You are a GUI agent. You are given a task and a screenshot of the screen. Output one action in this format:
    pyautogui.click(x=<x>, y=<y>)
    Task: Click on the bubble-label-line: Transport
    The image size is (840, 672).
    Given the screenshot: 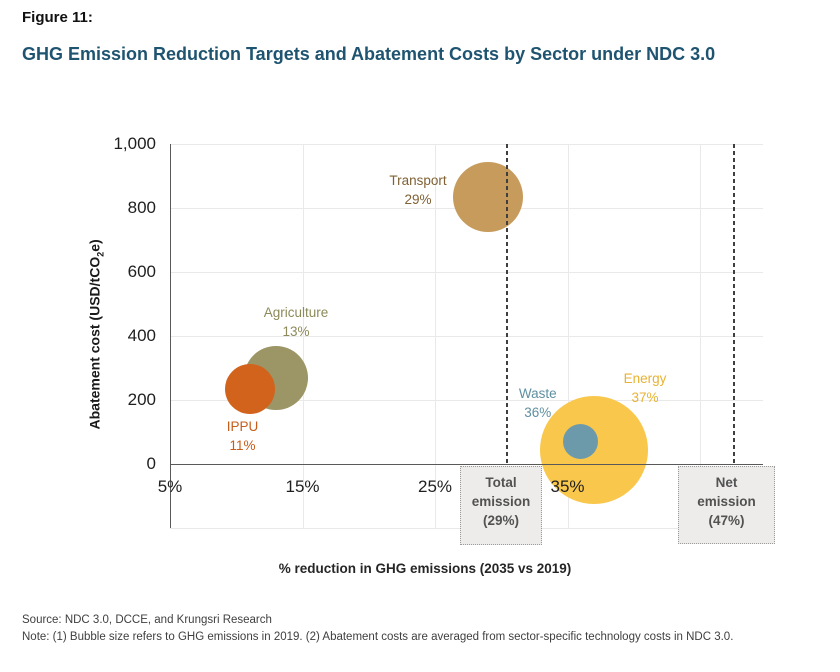 What is the action you would take?
    pyautogui.click(x=418, y=180)
    